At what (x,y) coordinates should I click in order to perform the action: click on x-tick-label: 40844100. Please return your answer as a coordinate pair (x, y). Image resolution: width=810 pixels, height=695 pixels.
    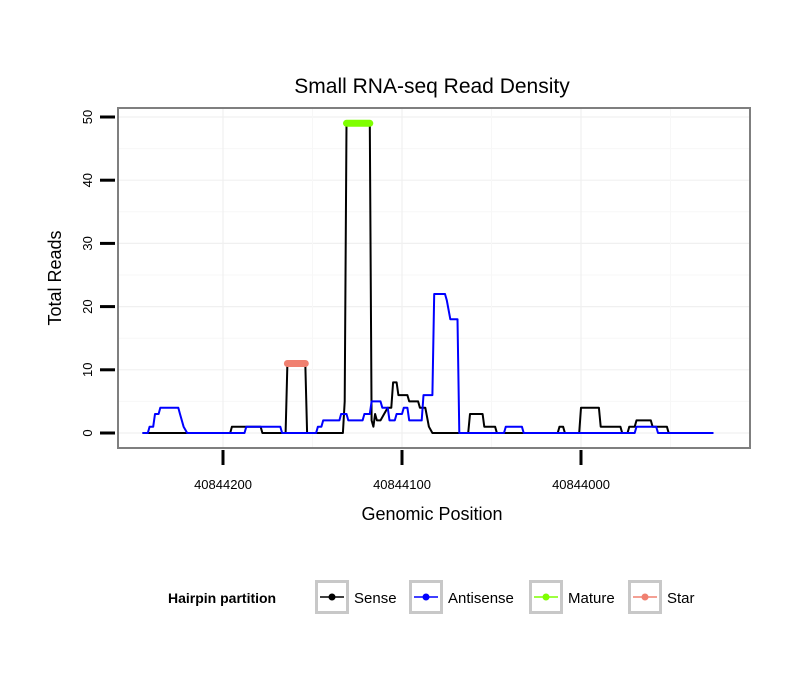
    Looking at the image, I should click on (402, 484).